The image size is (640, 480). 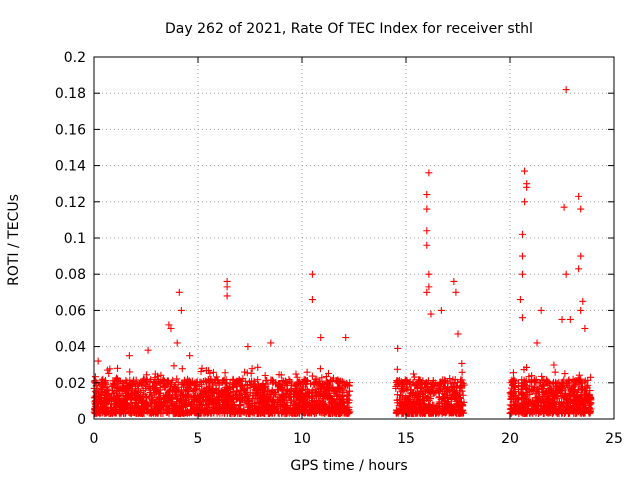 What do you see at coordinates (14, 240) in the screenshot?
I see `y-axis-label: ROTI / TECUs` at bounding box center [14, 240].